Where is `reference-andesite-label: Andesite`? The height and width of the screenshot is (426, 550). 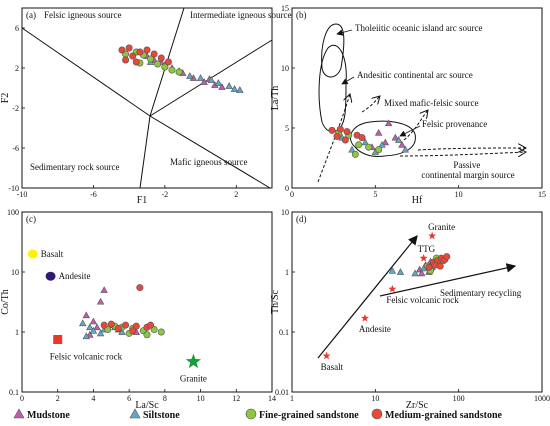 reference-andesite-label: Andesite is located at coordinates (75, 276).